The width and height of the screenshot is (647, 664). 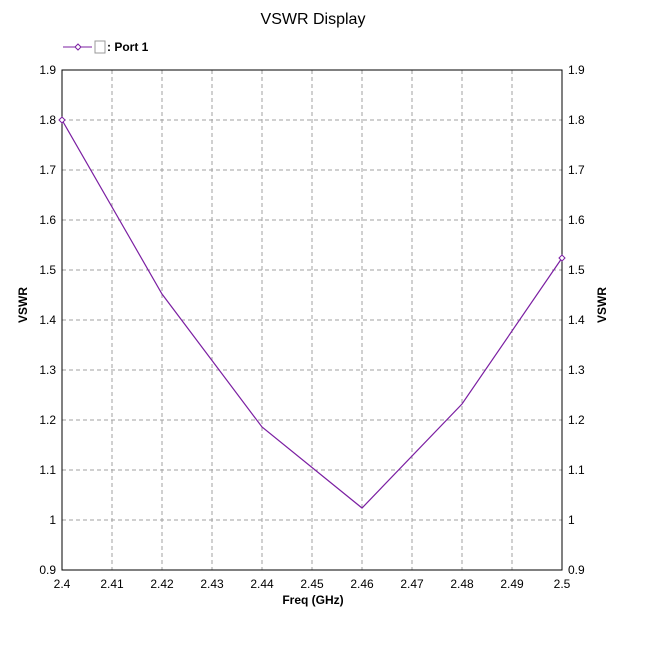 I want to click on legend: : Port 1, so click(x=106, y=47).